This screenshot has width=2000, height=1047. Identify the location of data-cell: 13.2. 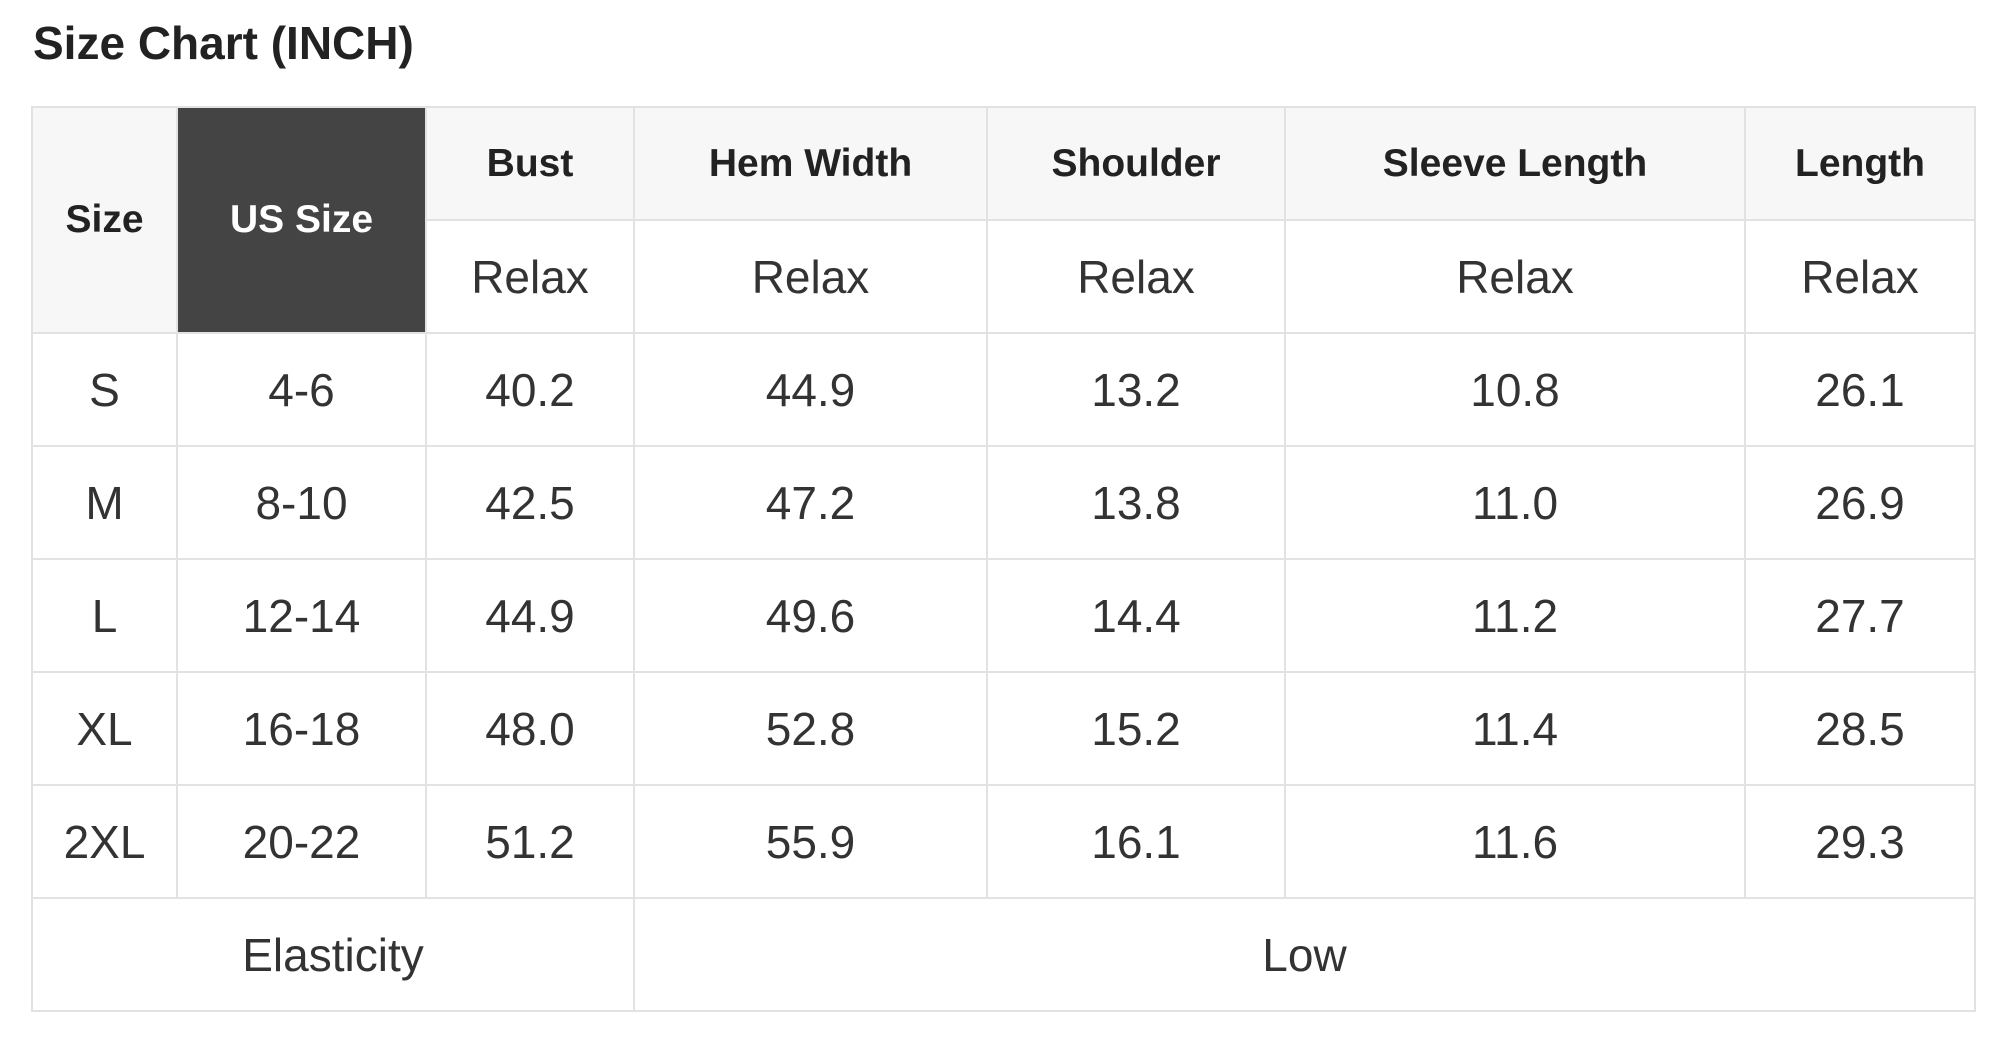
(1136, 389).